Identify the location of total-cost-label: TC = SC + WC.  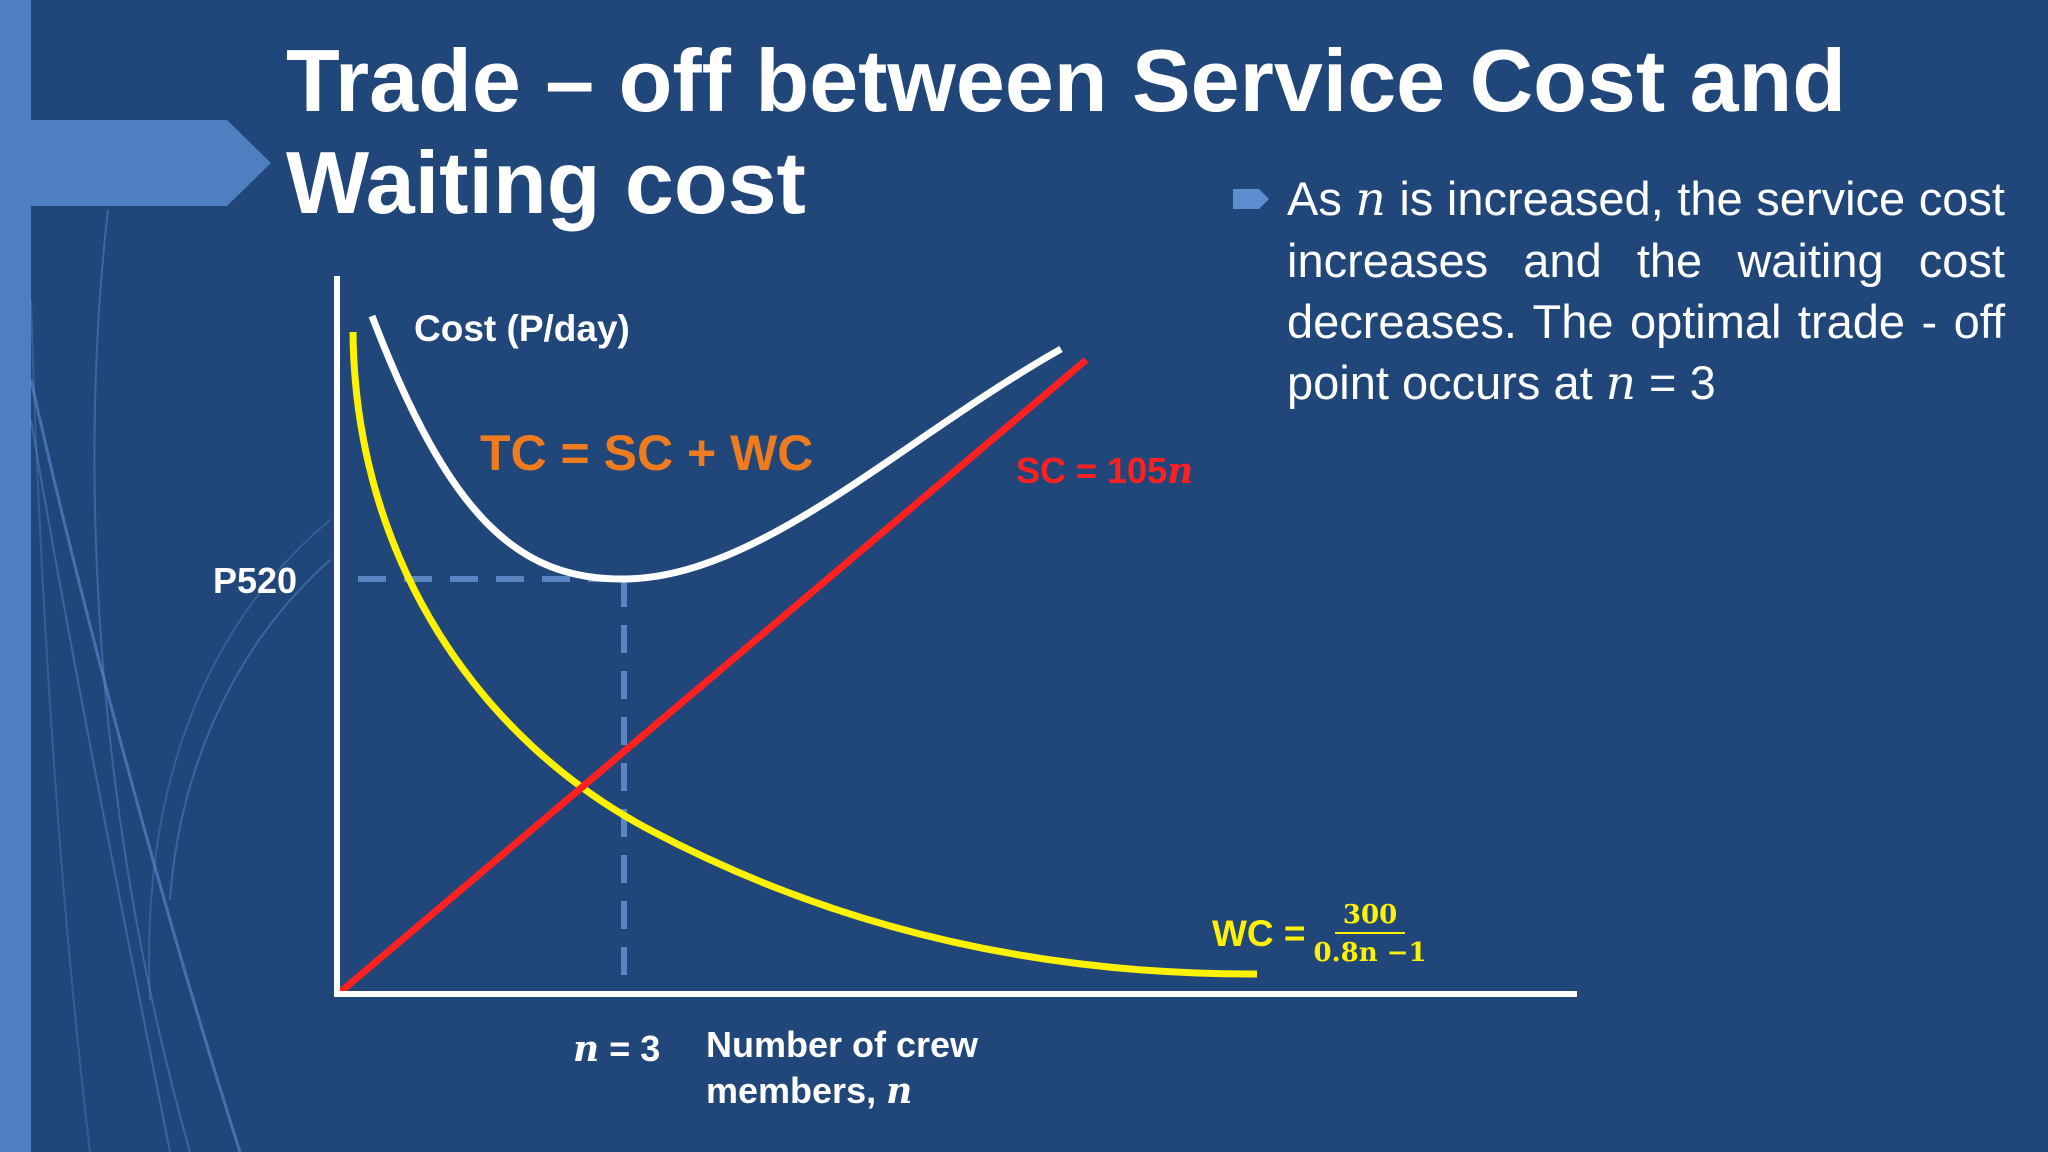
(647, 453).